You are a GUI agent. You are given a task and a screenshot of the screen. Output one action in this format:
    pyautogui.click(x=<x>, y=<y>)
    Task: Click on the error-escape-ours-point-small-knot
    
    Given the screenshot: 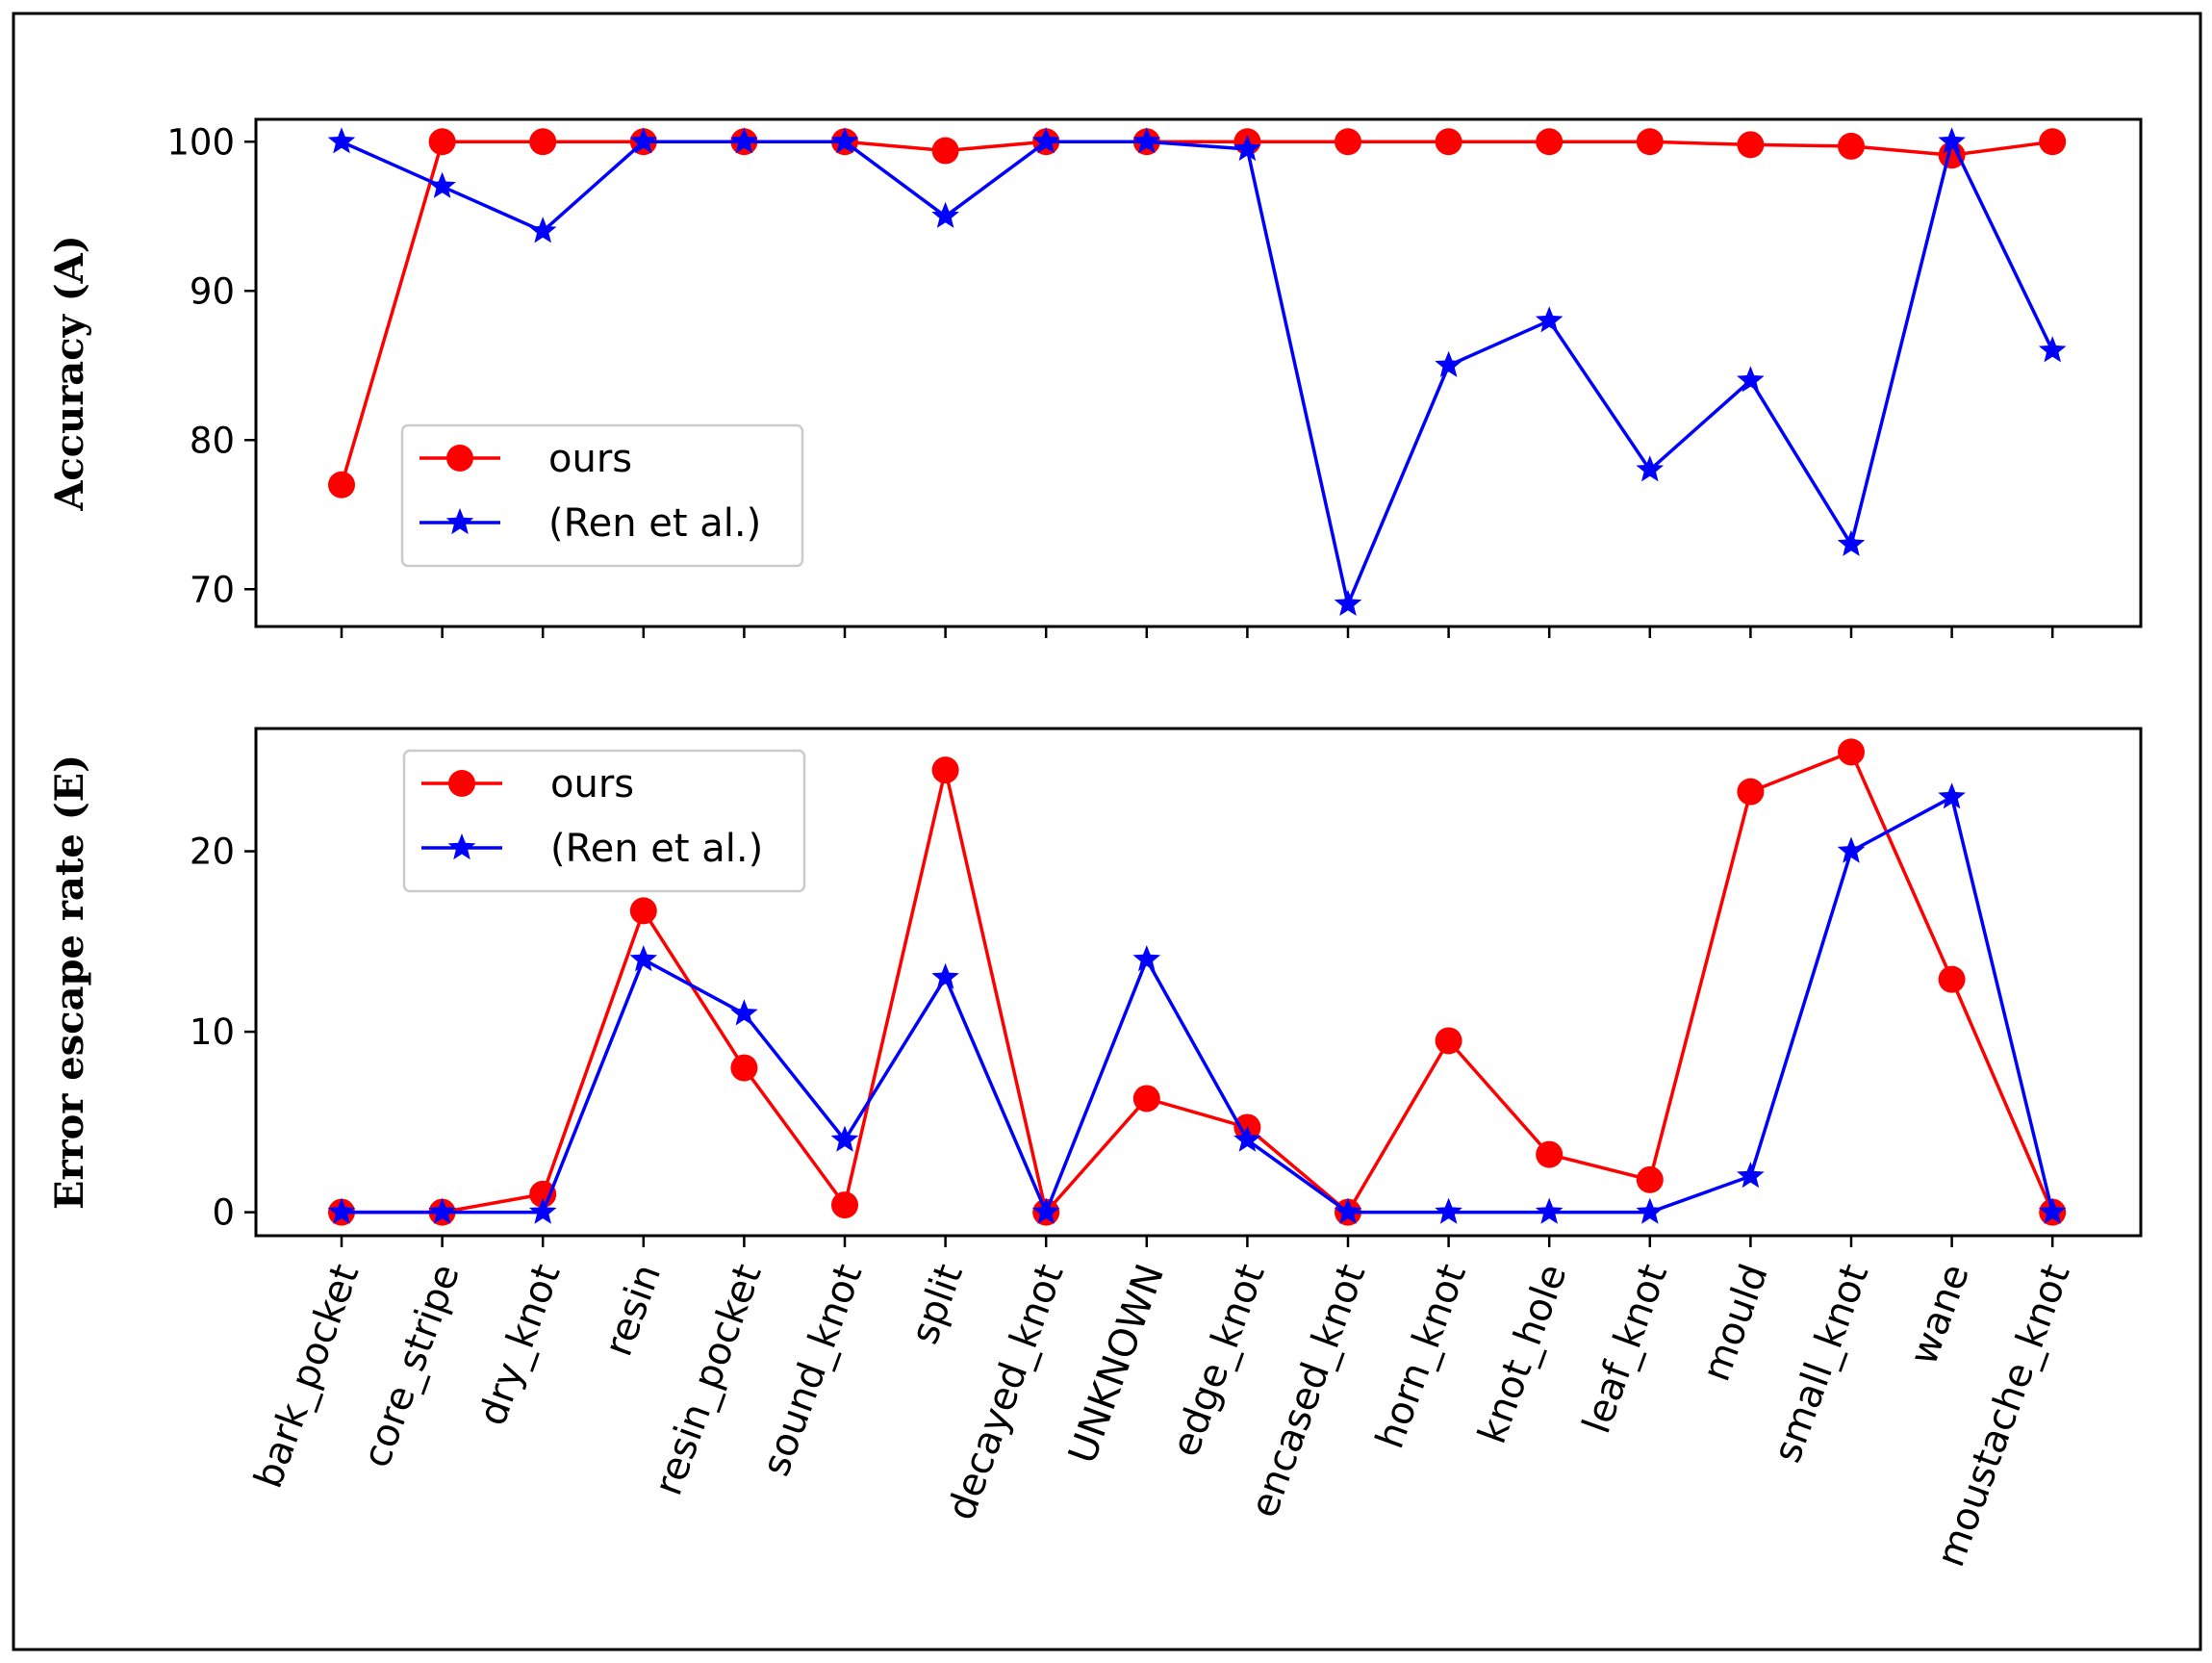 What is the action you would take?
    pyautogui.click(x=1851, y=752)
    